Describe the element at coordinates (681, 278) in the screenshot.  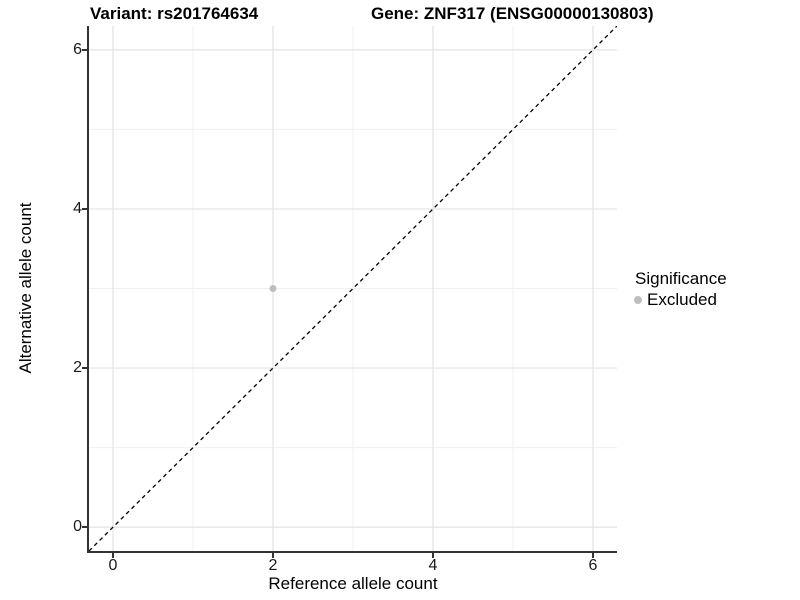
I see `legend-title: Significance` at that location.